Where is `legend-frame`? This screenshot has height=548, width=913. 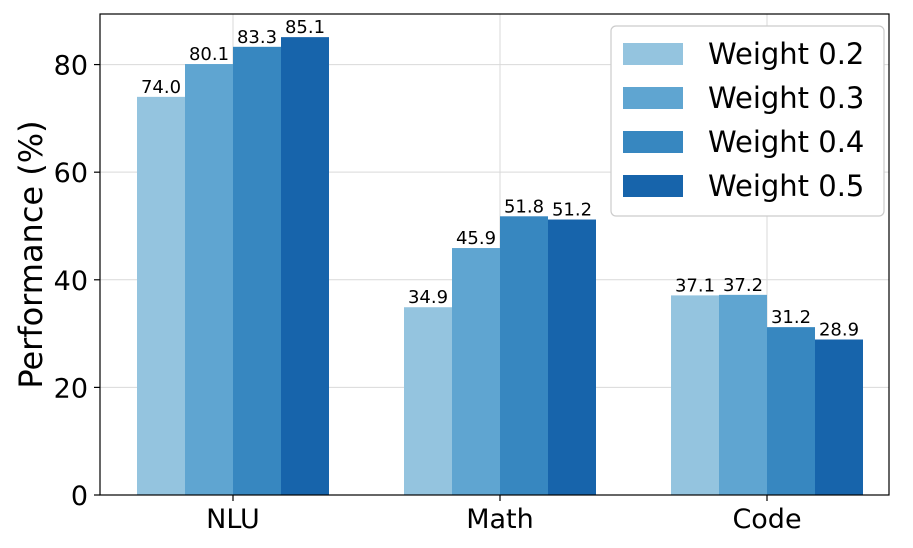 legend-frame is located at coordinates (747, 121).